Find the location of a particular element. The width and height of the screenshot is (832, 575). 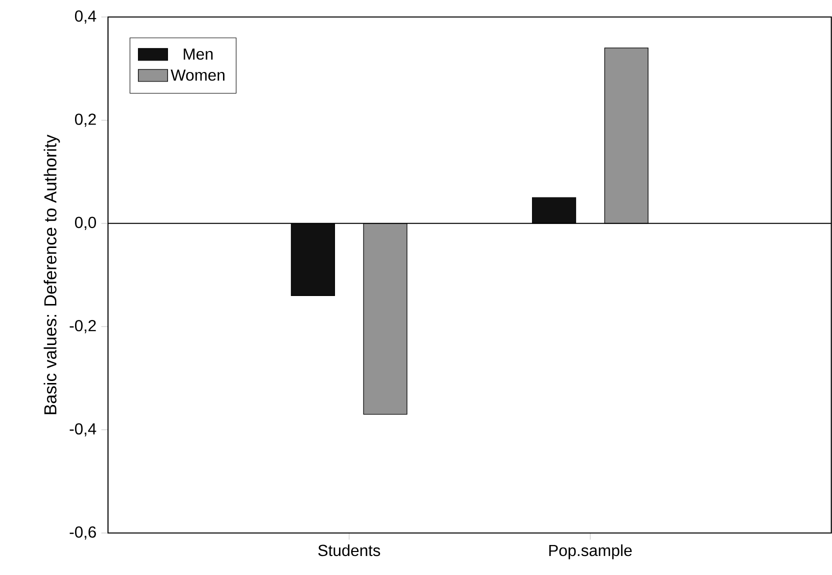

x-tick-label: Students is located at coordinates (349, 550).